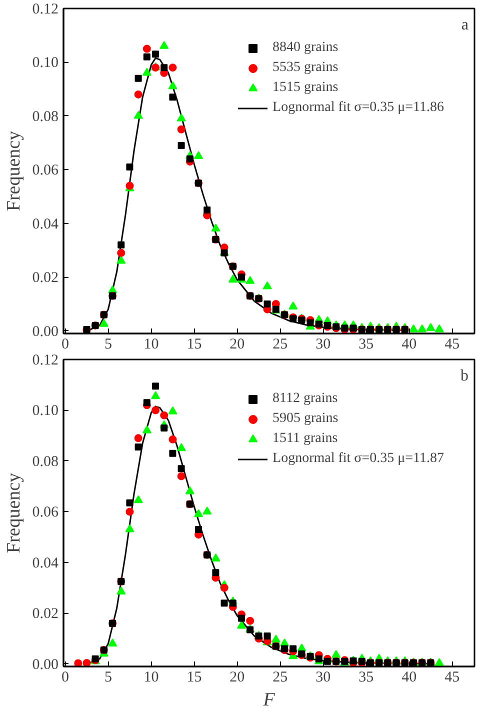  What do you see at coordinates (358, 459) in the screenshot?
I see `legend-label: Lognormal fit σ=0.35 μ=11.87` at bounding box center [358, 459].